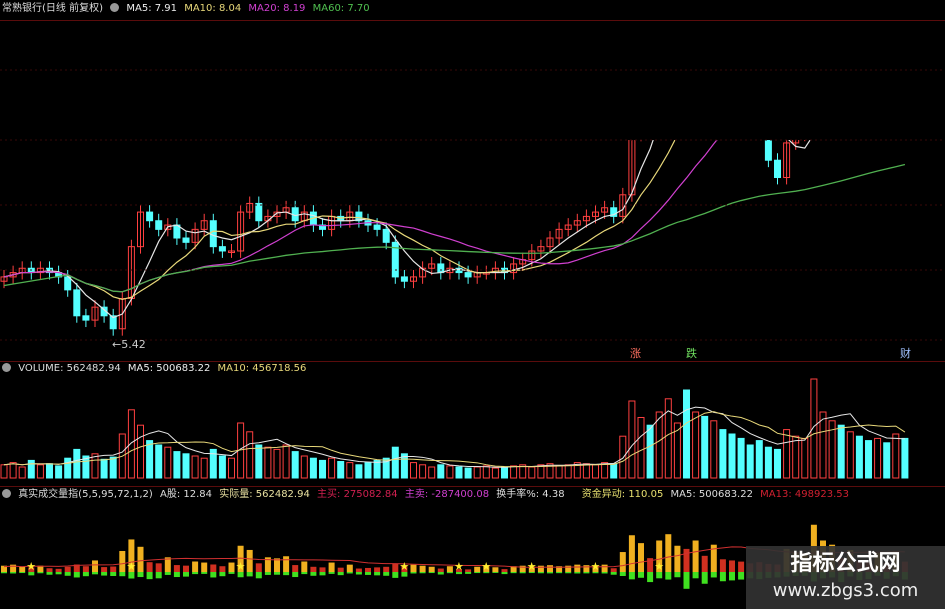  I want to click on ma60-value: MA60: 7.70, so click(341, 8).